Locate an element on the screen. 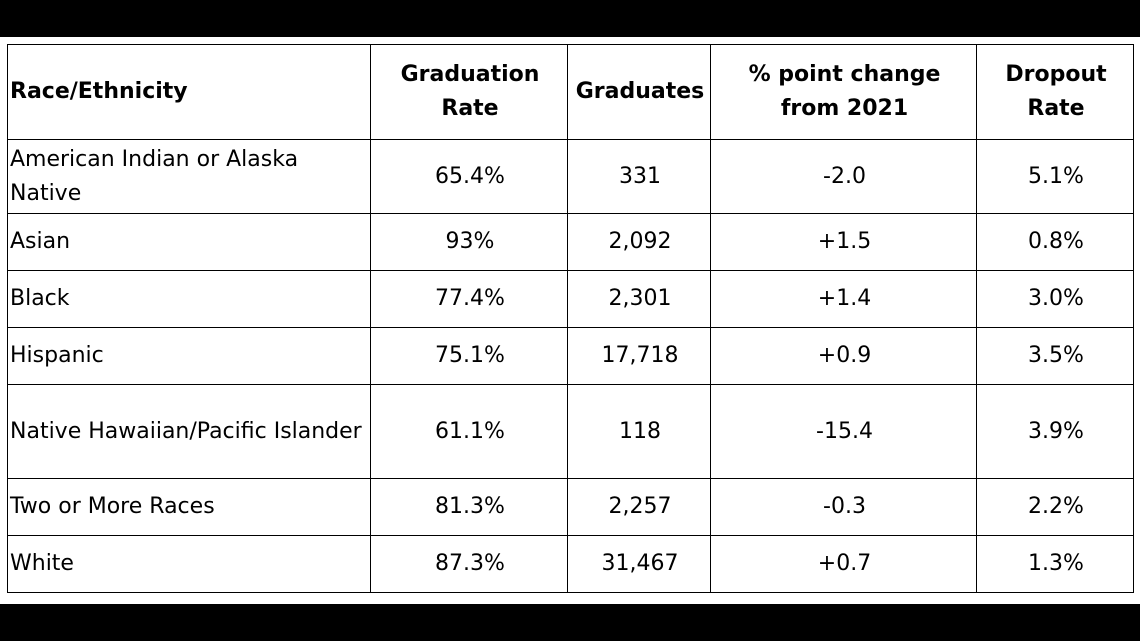 The image size is (1140, 641). cell-graduation-rate: 93% is located at coordinates (469, 242).